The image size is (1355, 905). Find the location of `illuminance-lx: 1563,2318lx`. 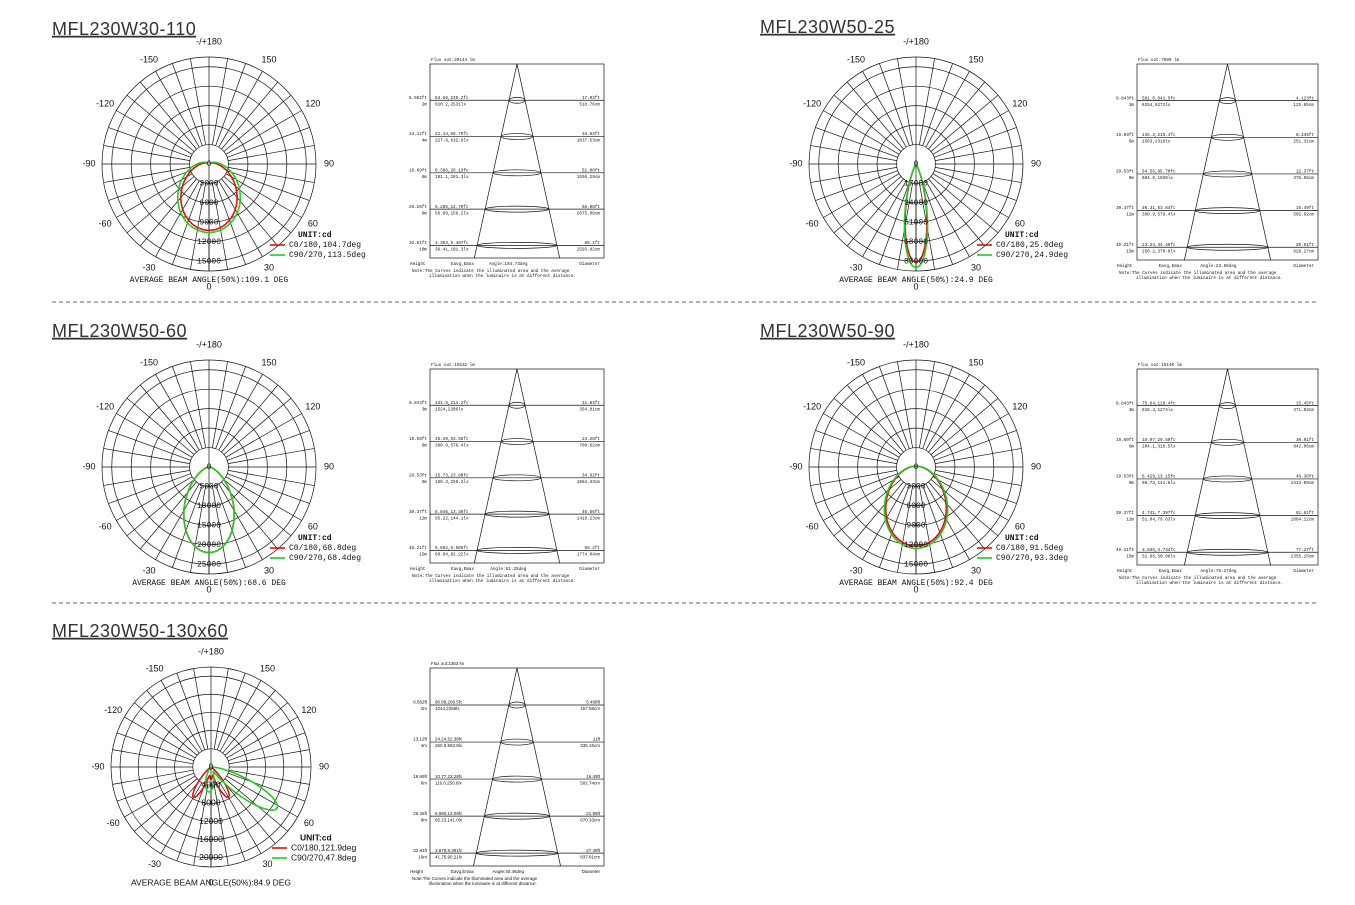

illuminance-lx: 1563,2318lx is located at coordinates (1156, 141).